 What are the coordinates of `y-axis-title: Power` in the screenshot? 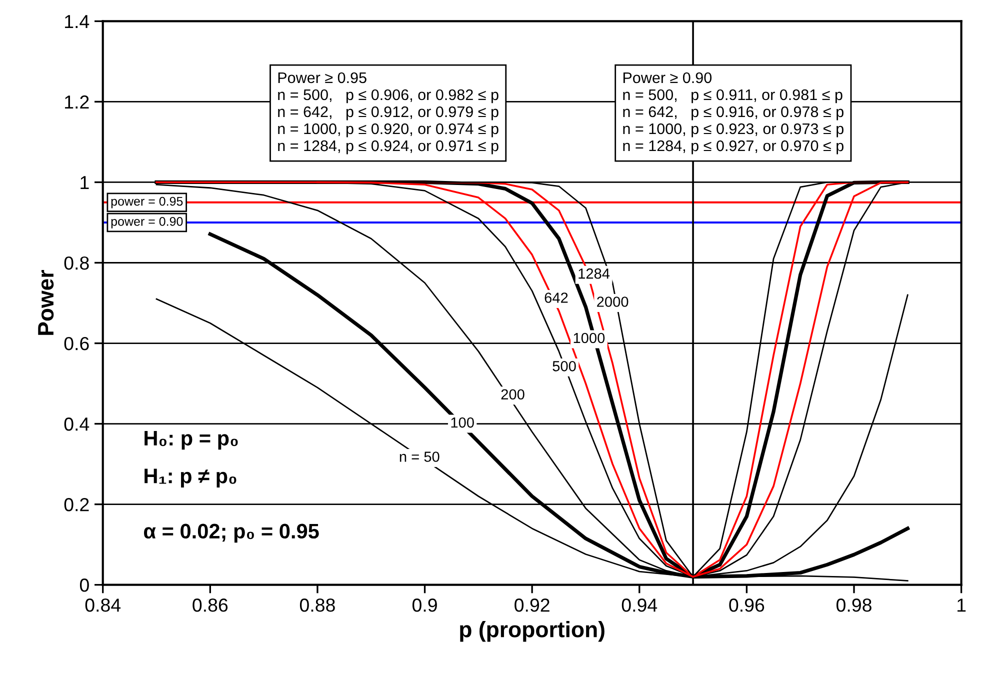 It's located at (46, 302).